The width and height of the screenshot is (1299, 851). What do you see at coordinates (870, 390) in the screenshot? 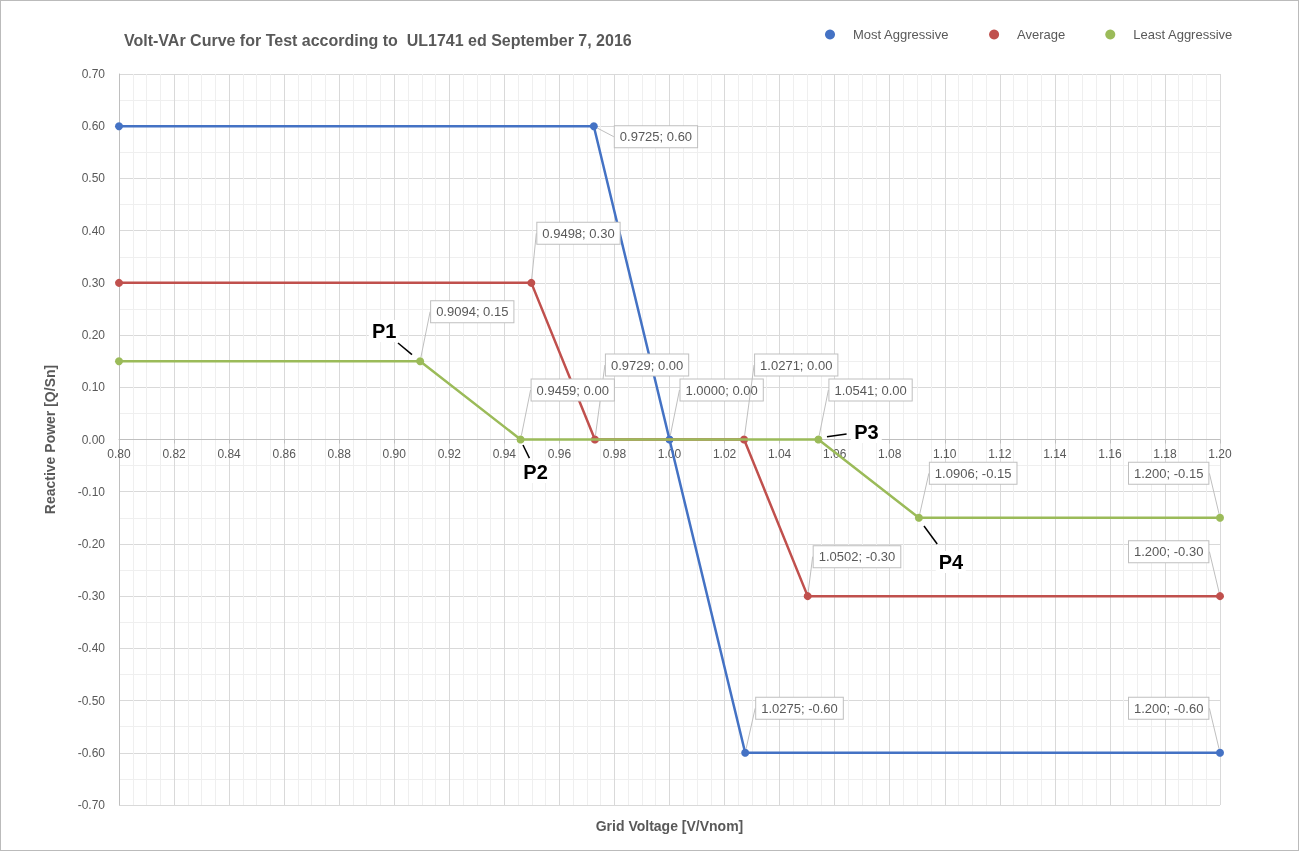
I see `data-label: 1.0541; 0.00` at bounding box center [870, 390].